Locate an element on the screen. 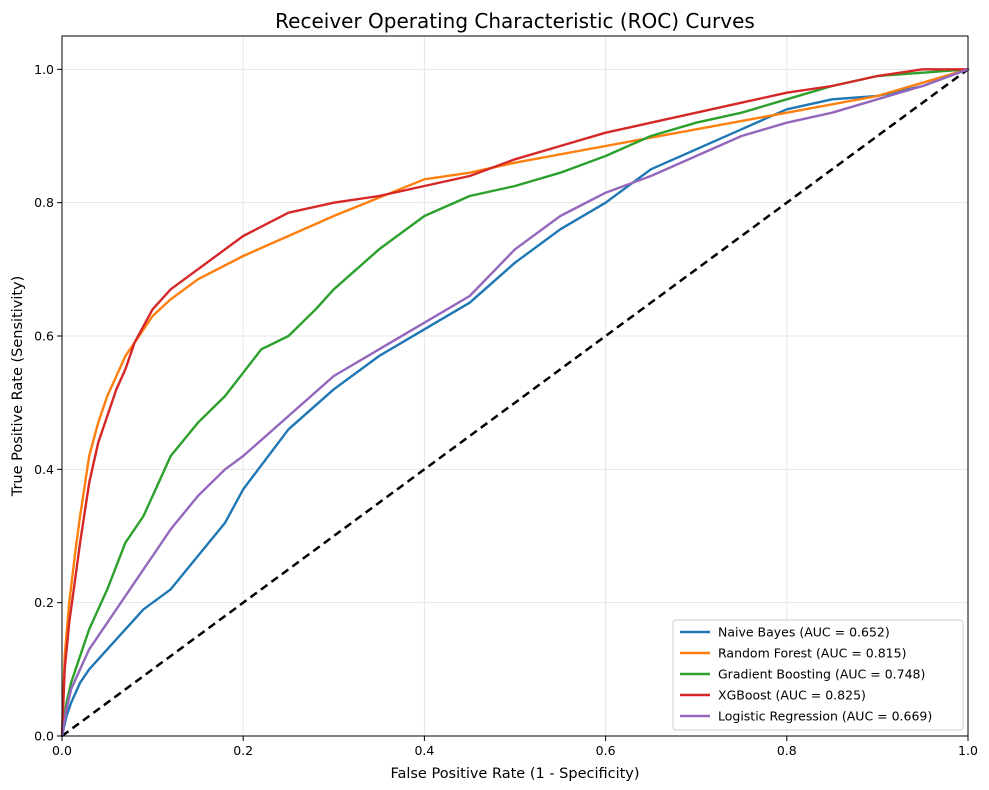 The image size is (989, 790). y-tick-label: 0.4 is located at coordinates (44, 469).